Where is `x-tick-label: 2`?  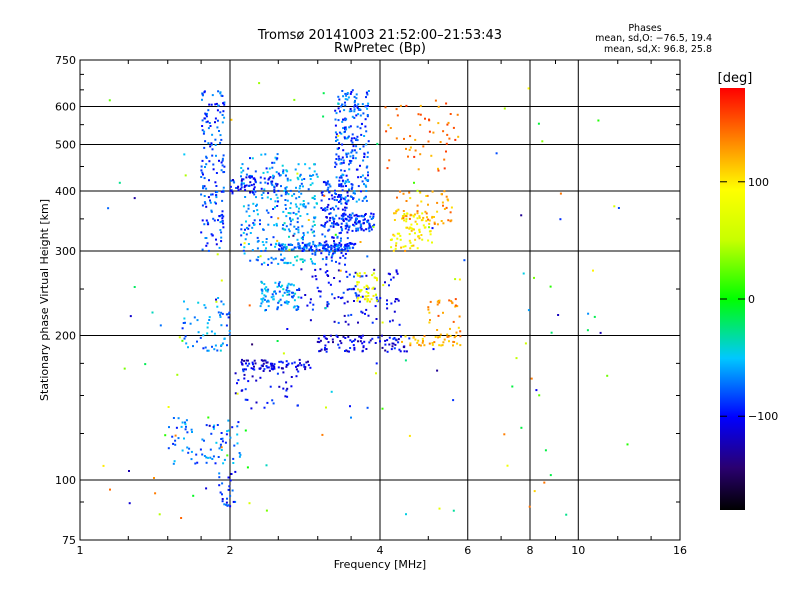 x-tick-label: 2 is located at coordinates (230, 550).